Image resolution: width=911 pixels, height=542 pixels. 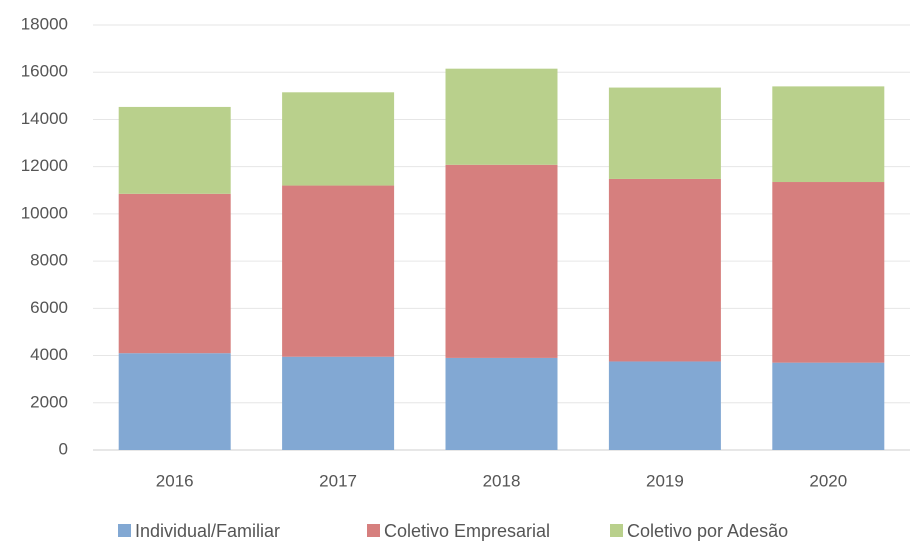 I want to click on legend-label: Coletivo Empresarial, so click(x=467, y=531).